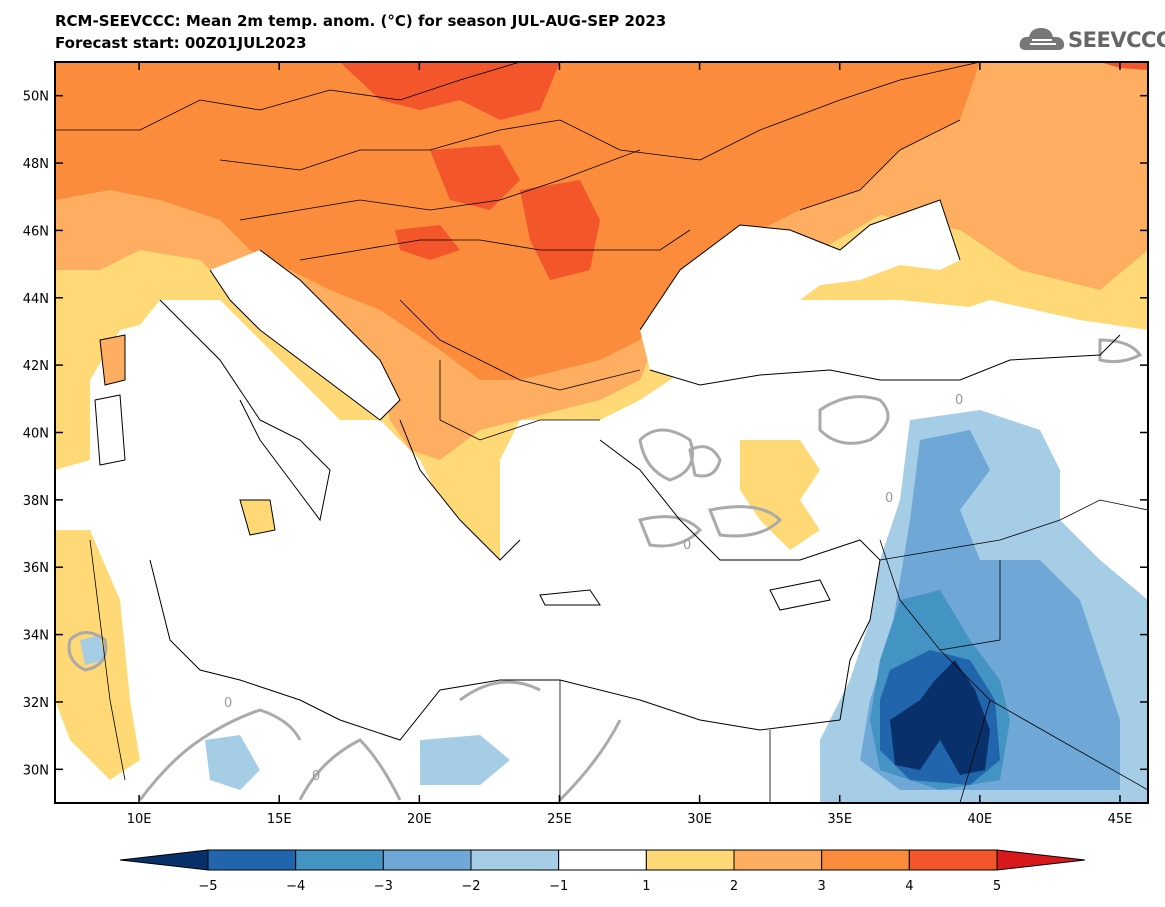  I want to click on colorbar-label: −4, so click(295, 886).